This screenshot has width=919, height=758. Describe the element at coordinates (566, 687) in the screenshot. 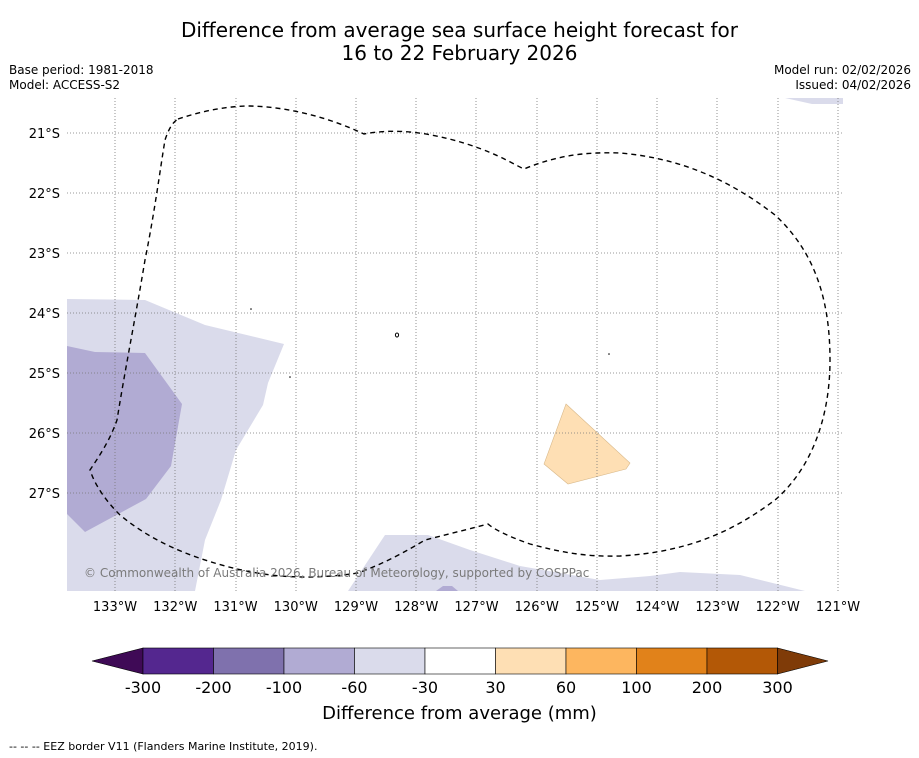

I see `colorbar-tick-label: 60` at that location.